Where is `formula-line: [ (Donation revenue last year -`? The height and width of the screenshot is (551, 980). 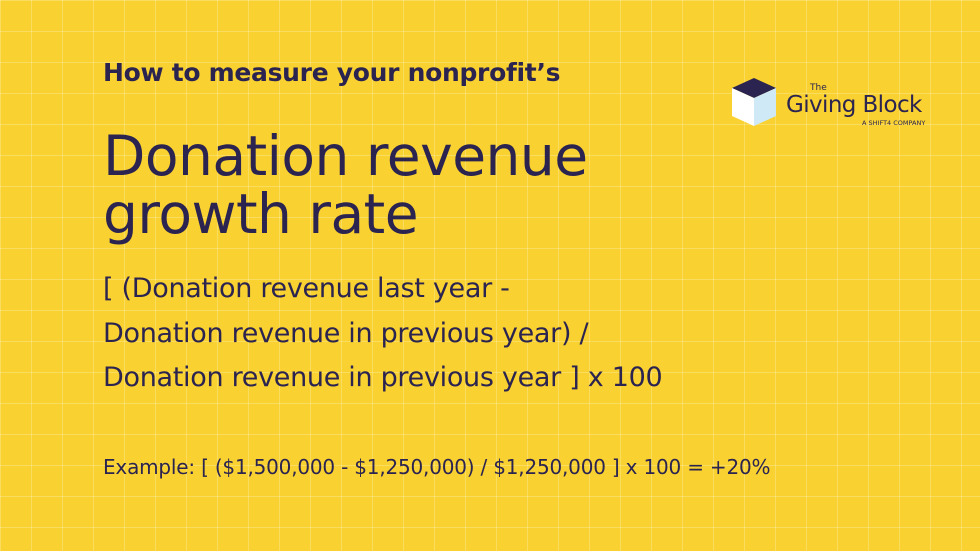
formula-line: [ (Donation revenue last year - is located at coordinates (306, 288).